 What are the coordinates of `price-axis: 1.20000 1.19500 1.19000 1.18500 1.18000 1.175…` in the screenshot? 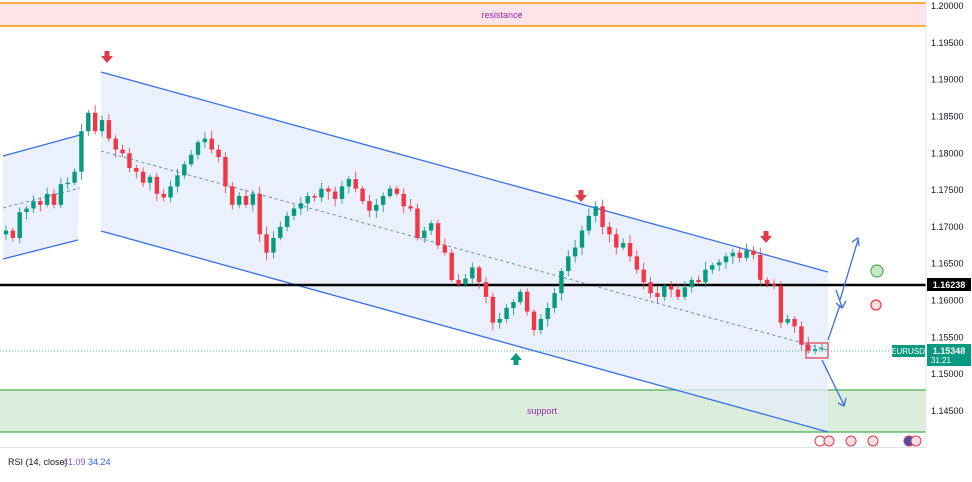 It's located at (947, 208).